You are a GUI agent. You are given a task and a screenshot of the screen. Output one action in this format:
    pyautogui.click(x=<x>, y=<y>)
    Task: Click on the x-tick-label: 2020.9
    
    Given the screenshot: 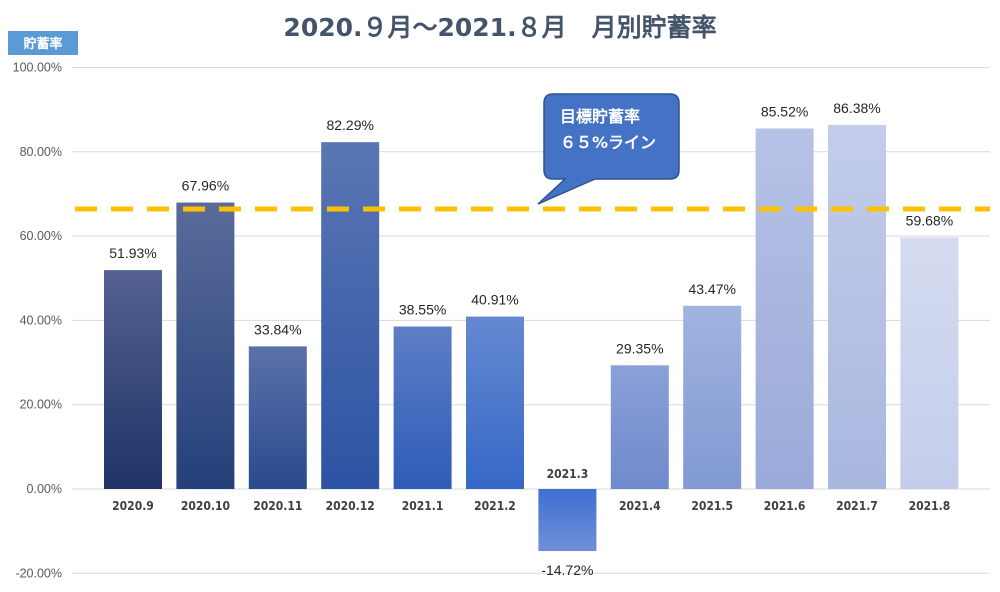 What is the action you would take?
    pyautogui.click(x=133, y=506)
    